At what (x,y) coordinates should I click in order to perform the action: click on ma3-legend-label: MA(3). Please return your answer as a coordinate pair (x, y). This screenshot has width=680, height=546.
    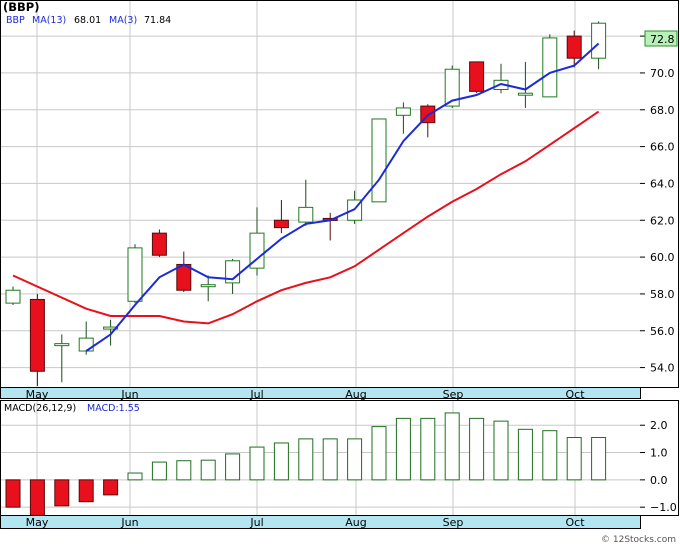
    Looking at the image, I should click on (123, 20).